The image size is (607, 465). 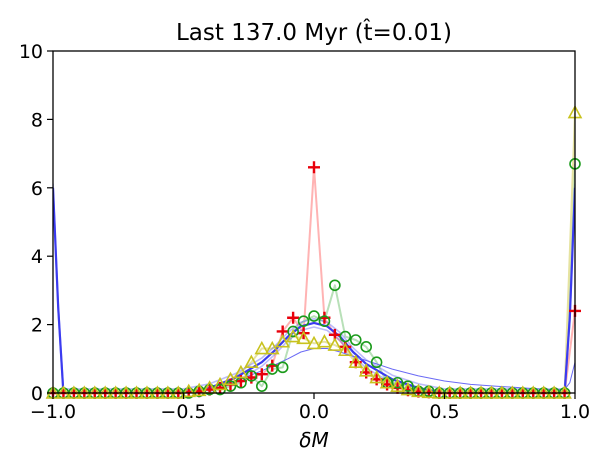 I want to click on x-tick-label: 0.5, so click(x=444, y=412).